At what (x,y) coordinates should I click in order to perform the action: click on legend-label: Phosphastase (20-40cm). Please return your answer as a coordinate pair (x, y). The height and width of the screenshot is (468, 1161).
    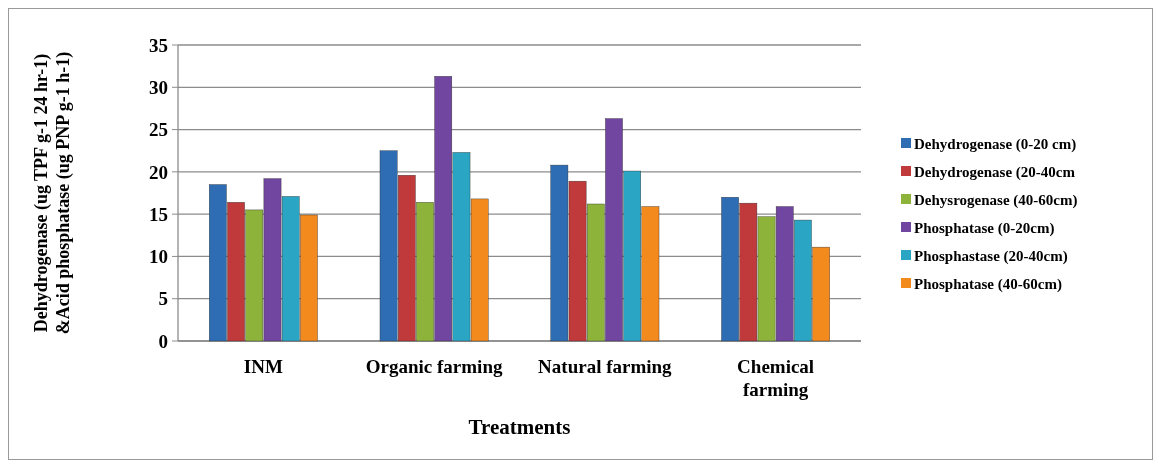
    Looking at the image, I should click on (991, 257).